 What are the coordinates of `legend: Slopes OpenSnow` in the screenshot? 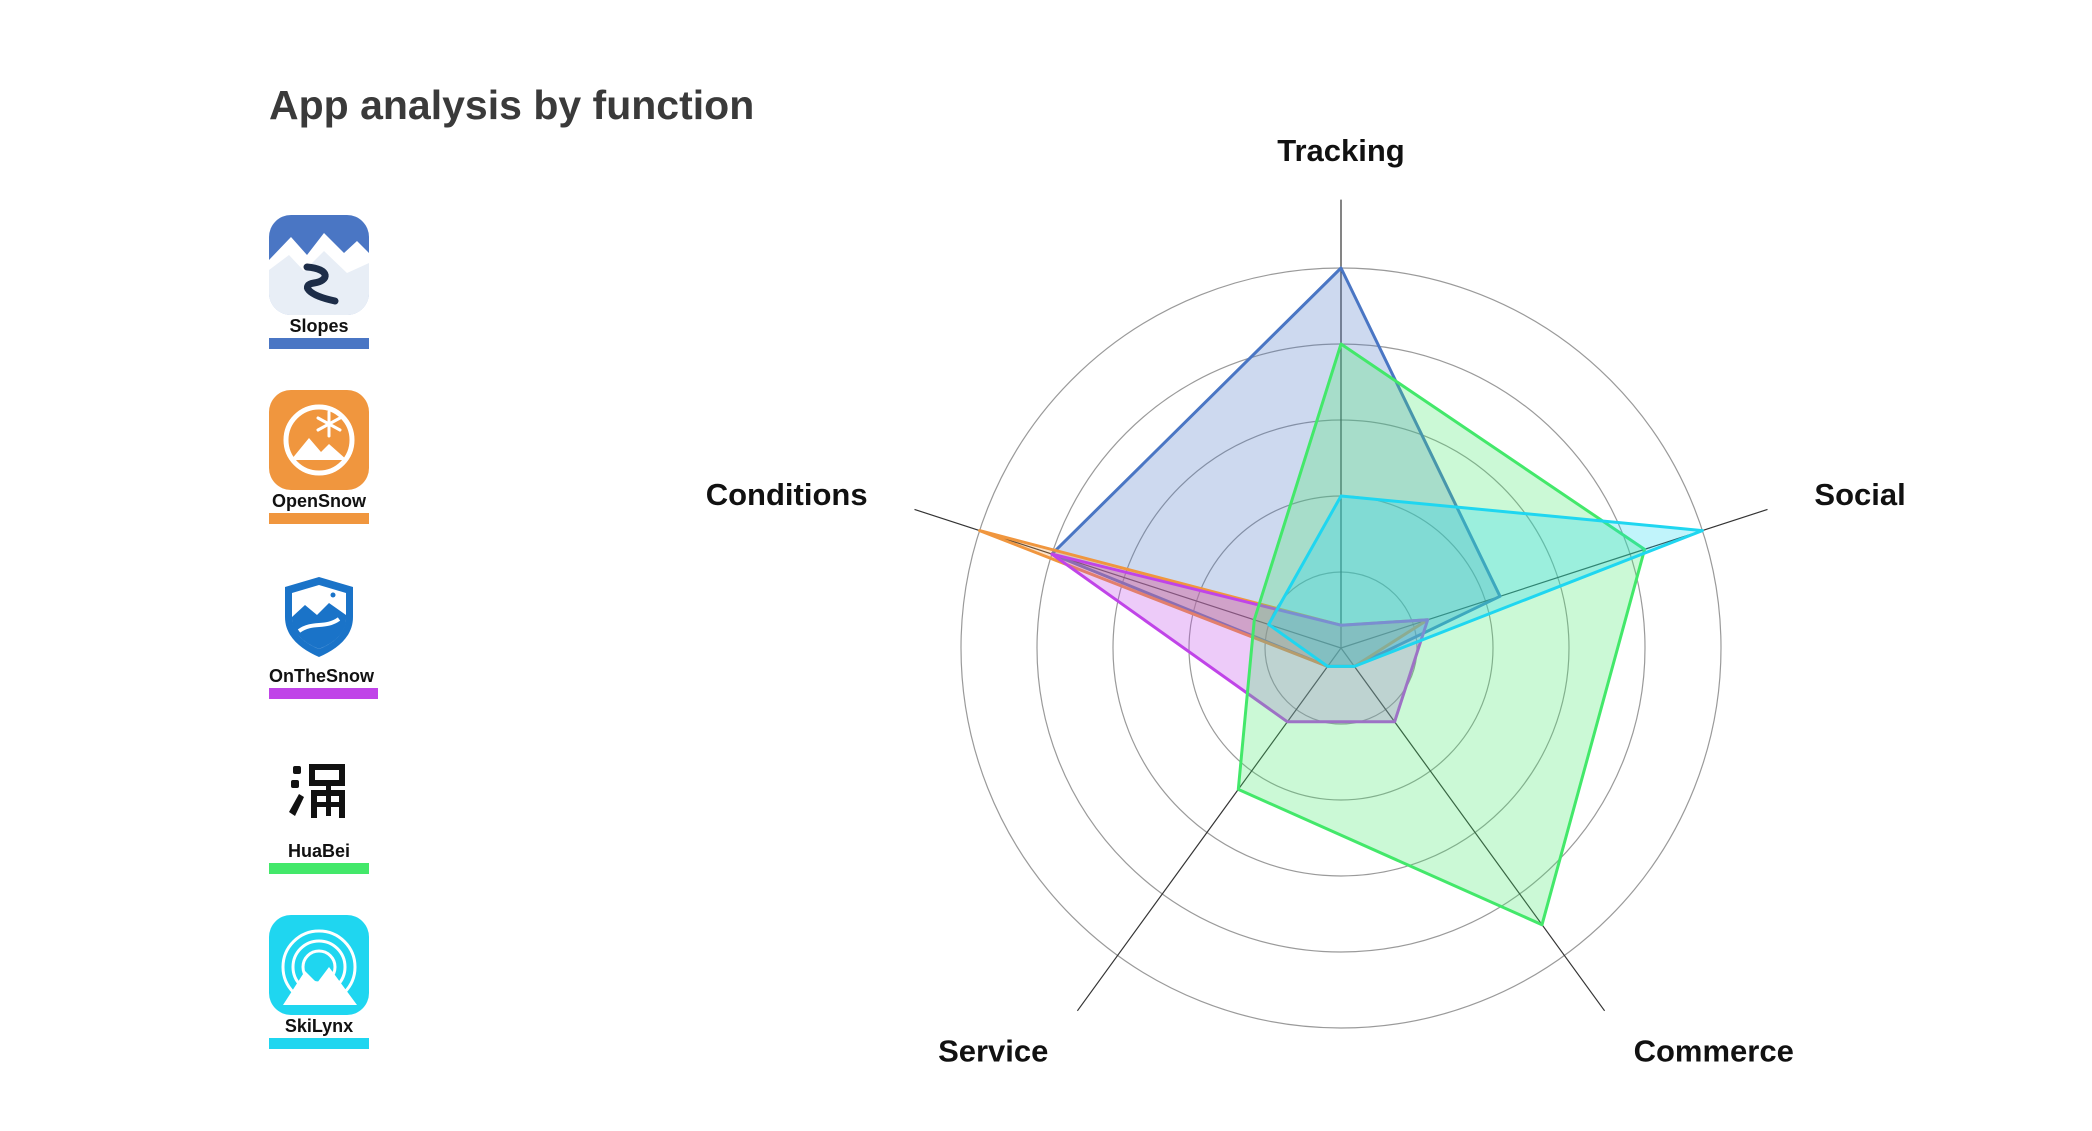 It's located at (329, 652).